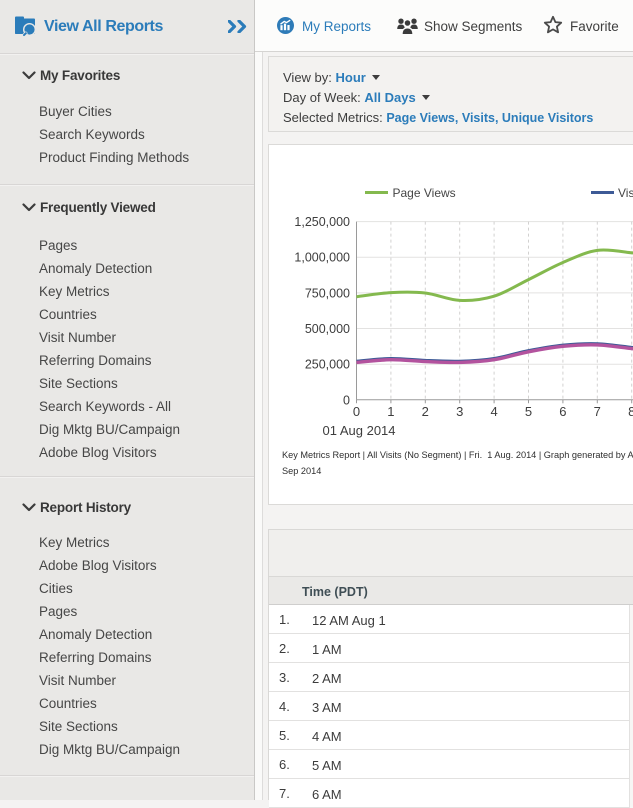 The width and height of the screenshot is (633, 808). I want to click on svg-text: Page Views, so click(424, 193).